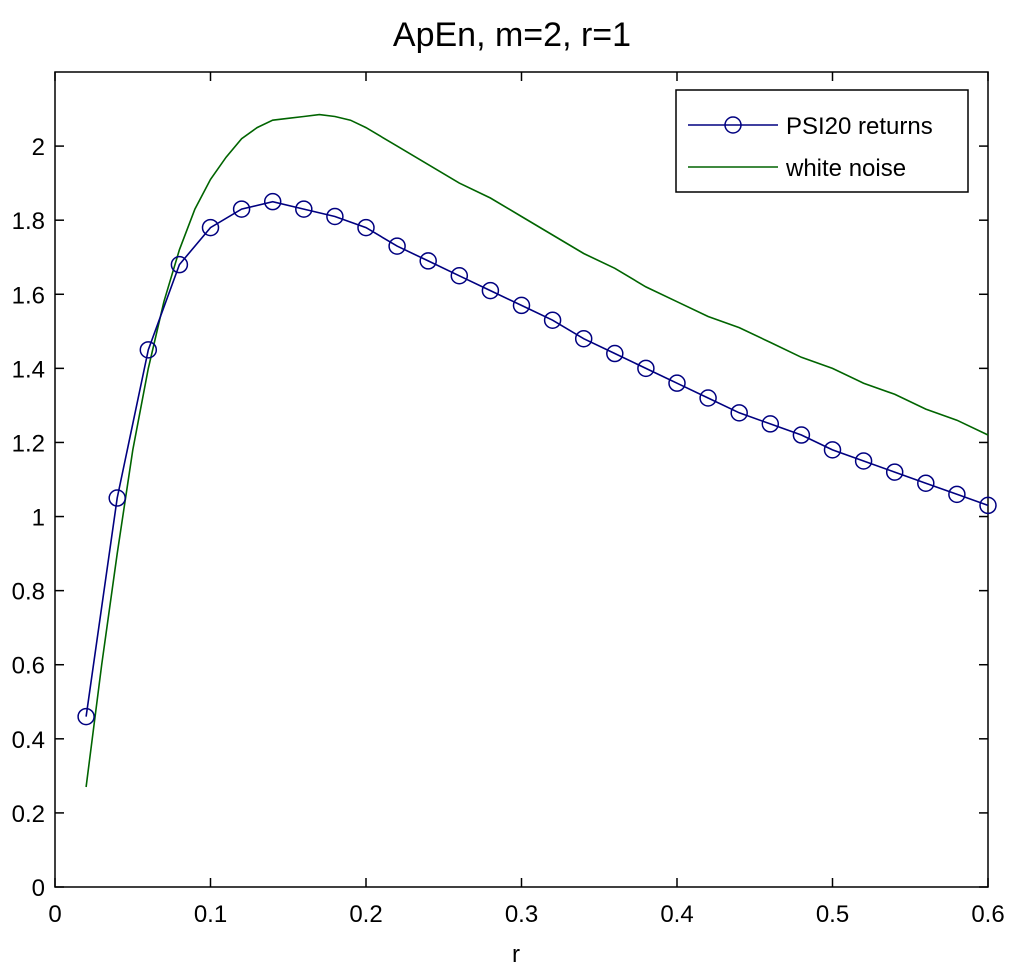 Image resolution: width=1024 pixels, height=973 pixels. What do you see at coordinates (832, 914) in the screenshot?
I see `x-tick-label: 0.5` at bounding box center [832, 914].